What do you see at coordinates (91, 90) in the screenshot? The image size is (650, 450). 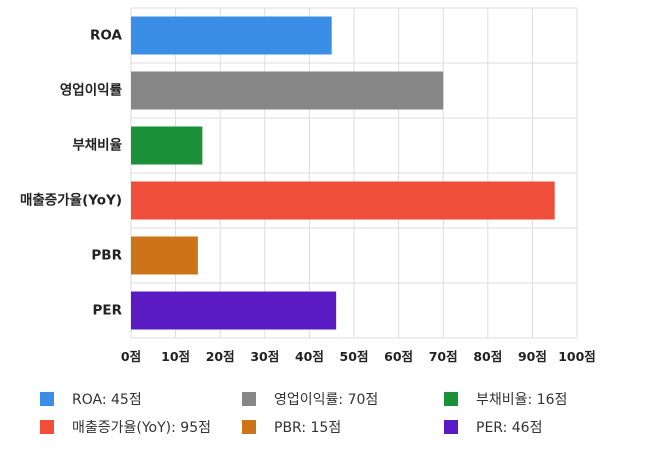 I see `category-label-1: 영업이익률` at bounding box center [91, 90].